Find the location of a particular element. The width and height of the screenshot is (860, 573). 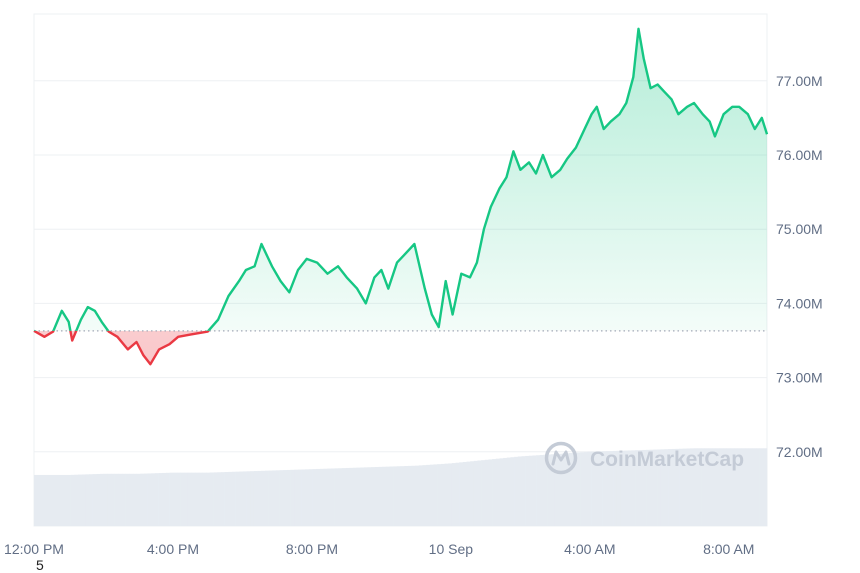

y-tick-label: 77.00M is located at coordinates (799, 81).